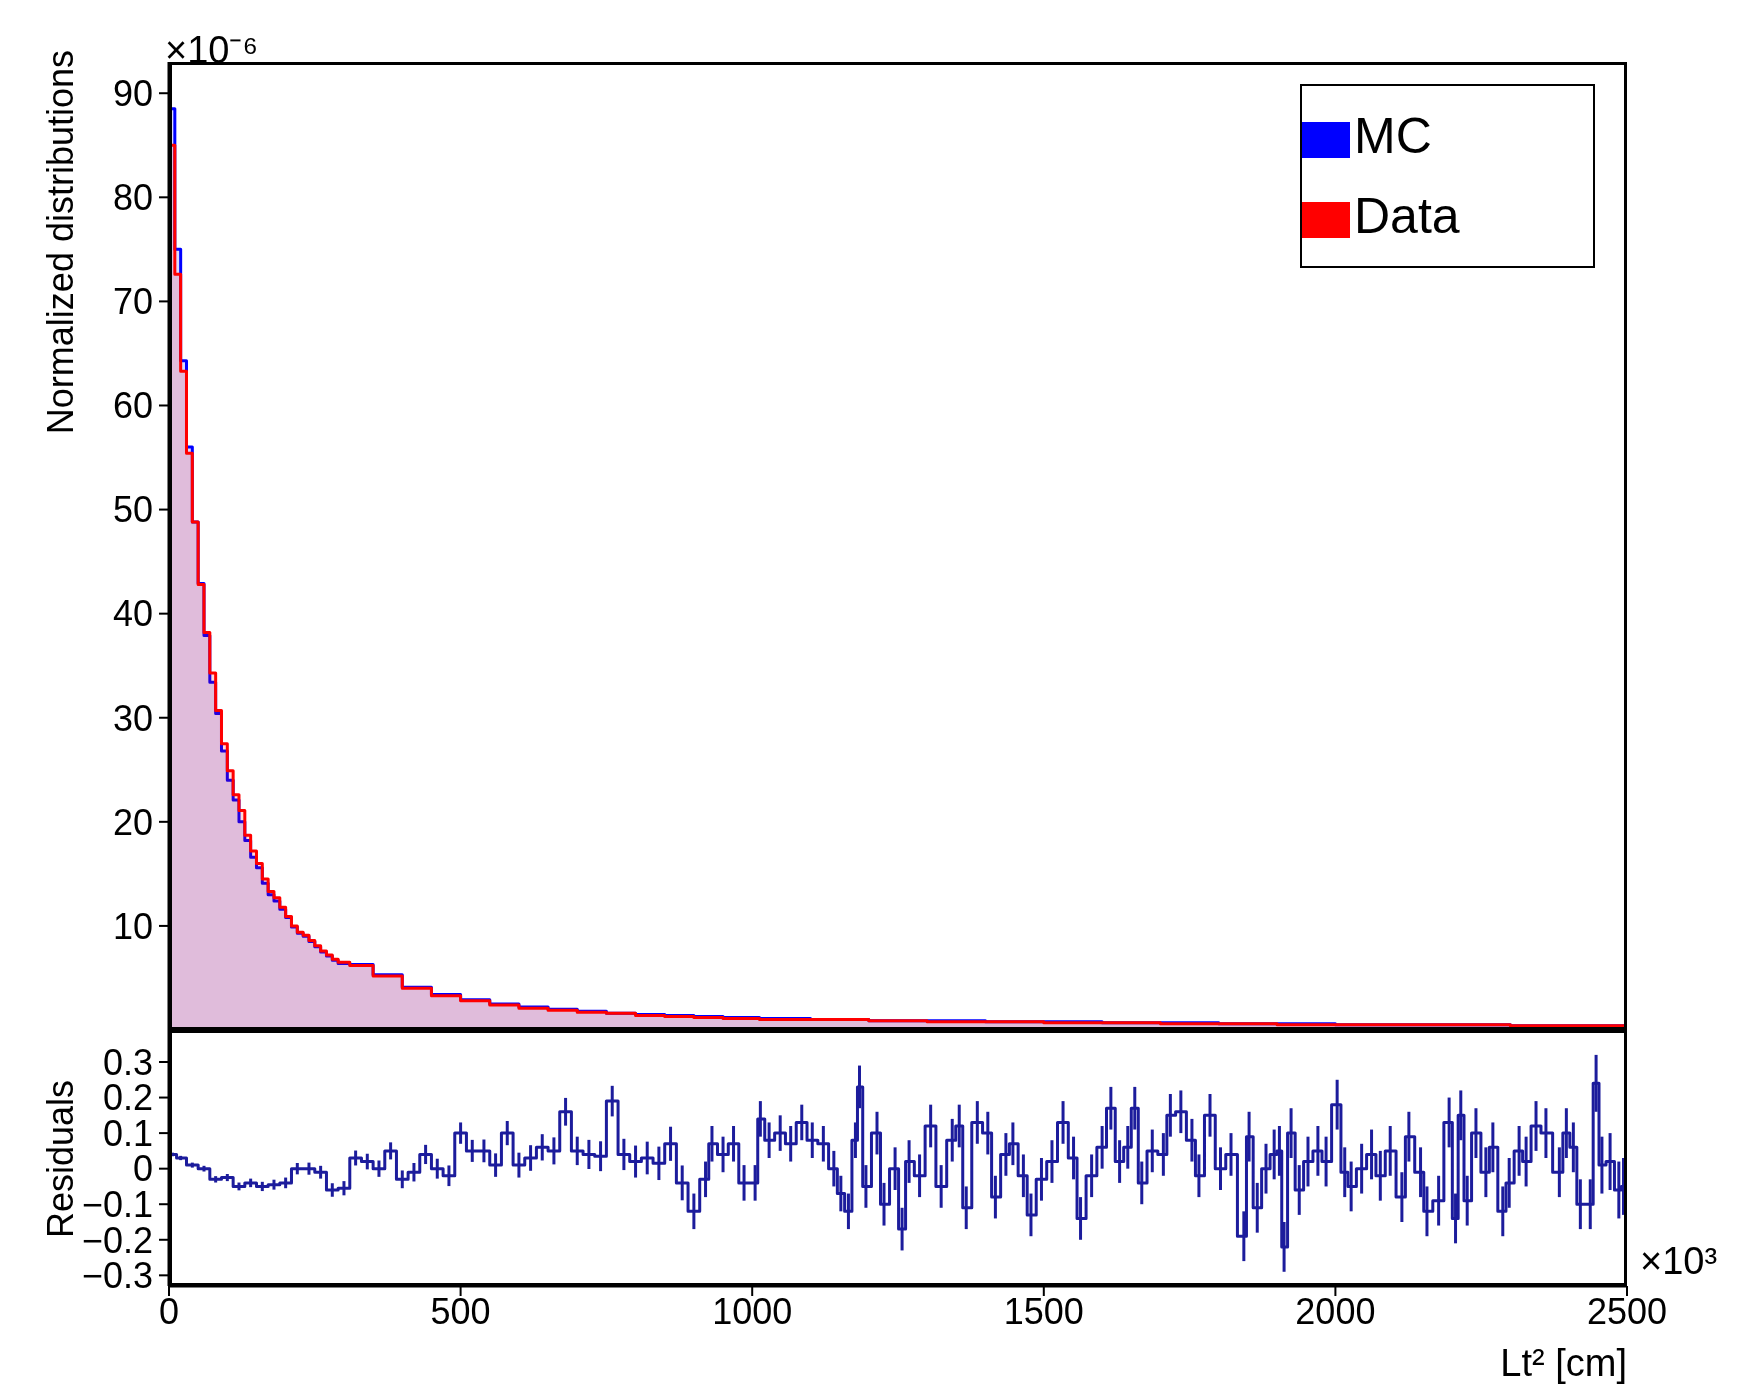 The width and height of the screenshot is (1757, 1387). Describe the element at coordinates (460, 1311) in the screenshot. I see `x-tick-label: 500` at that location.